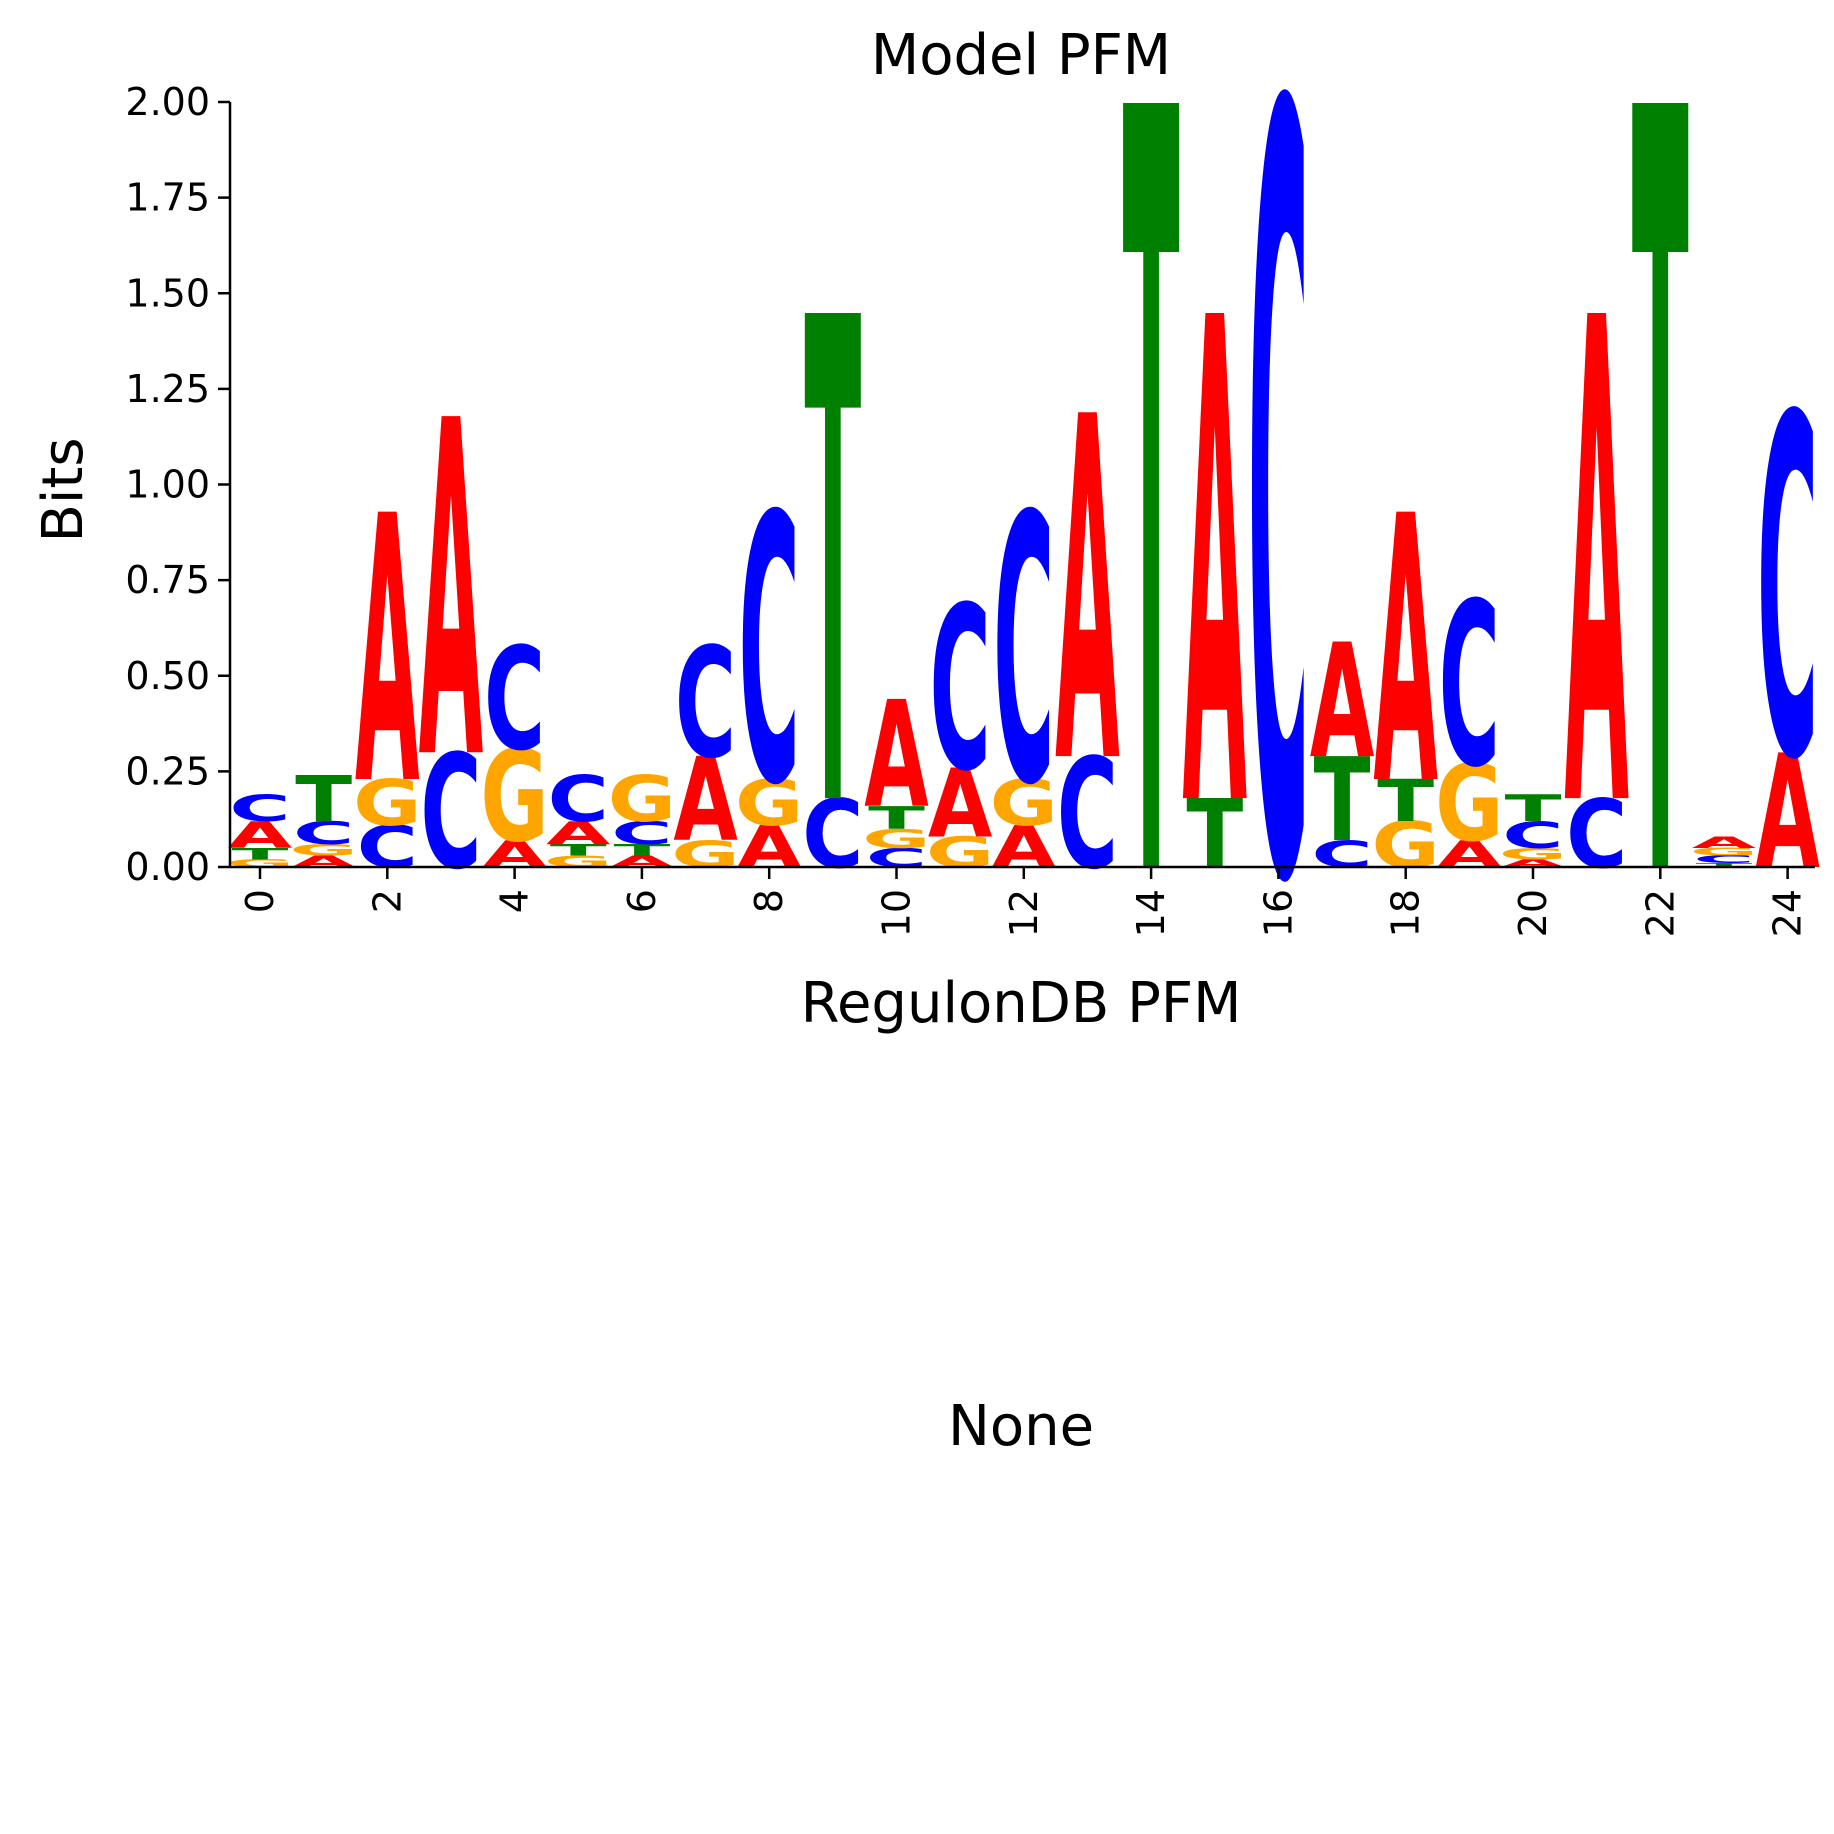 Image resolution: width=1834 pixels, height=1834 pixels. What do you see at coordinates (1021, 1003) in the screenshot?
I see `x-axis-label: RegulonDB PFM` at bounding box center [1021, 1003].